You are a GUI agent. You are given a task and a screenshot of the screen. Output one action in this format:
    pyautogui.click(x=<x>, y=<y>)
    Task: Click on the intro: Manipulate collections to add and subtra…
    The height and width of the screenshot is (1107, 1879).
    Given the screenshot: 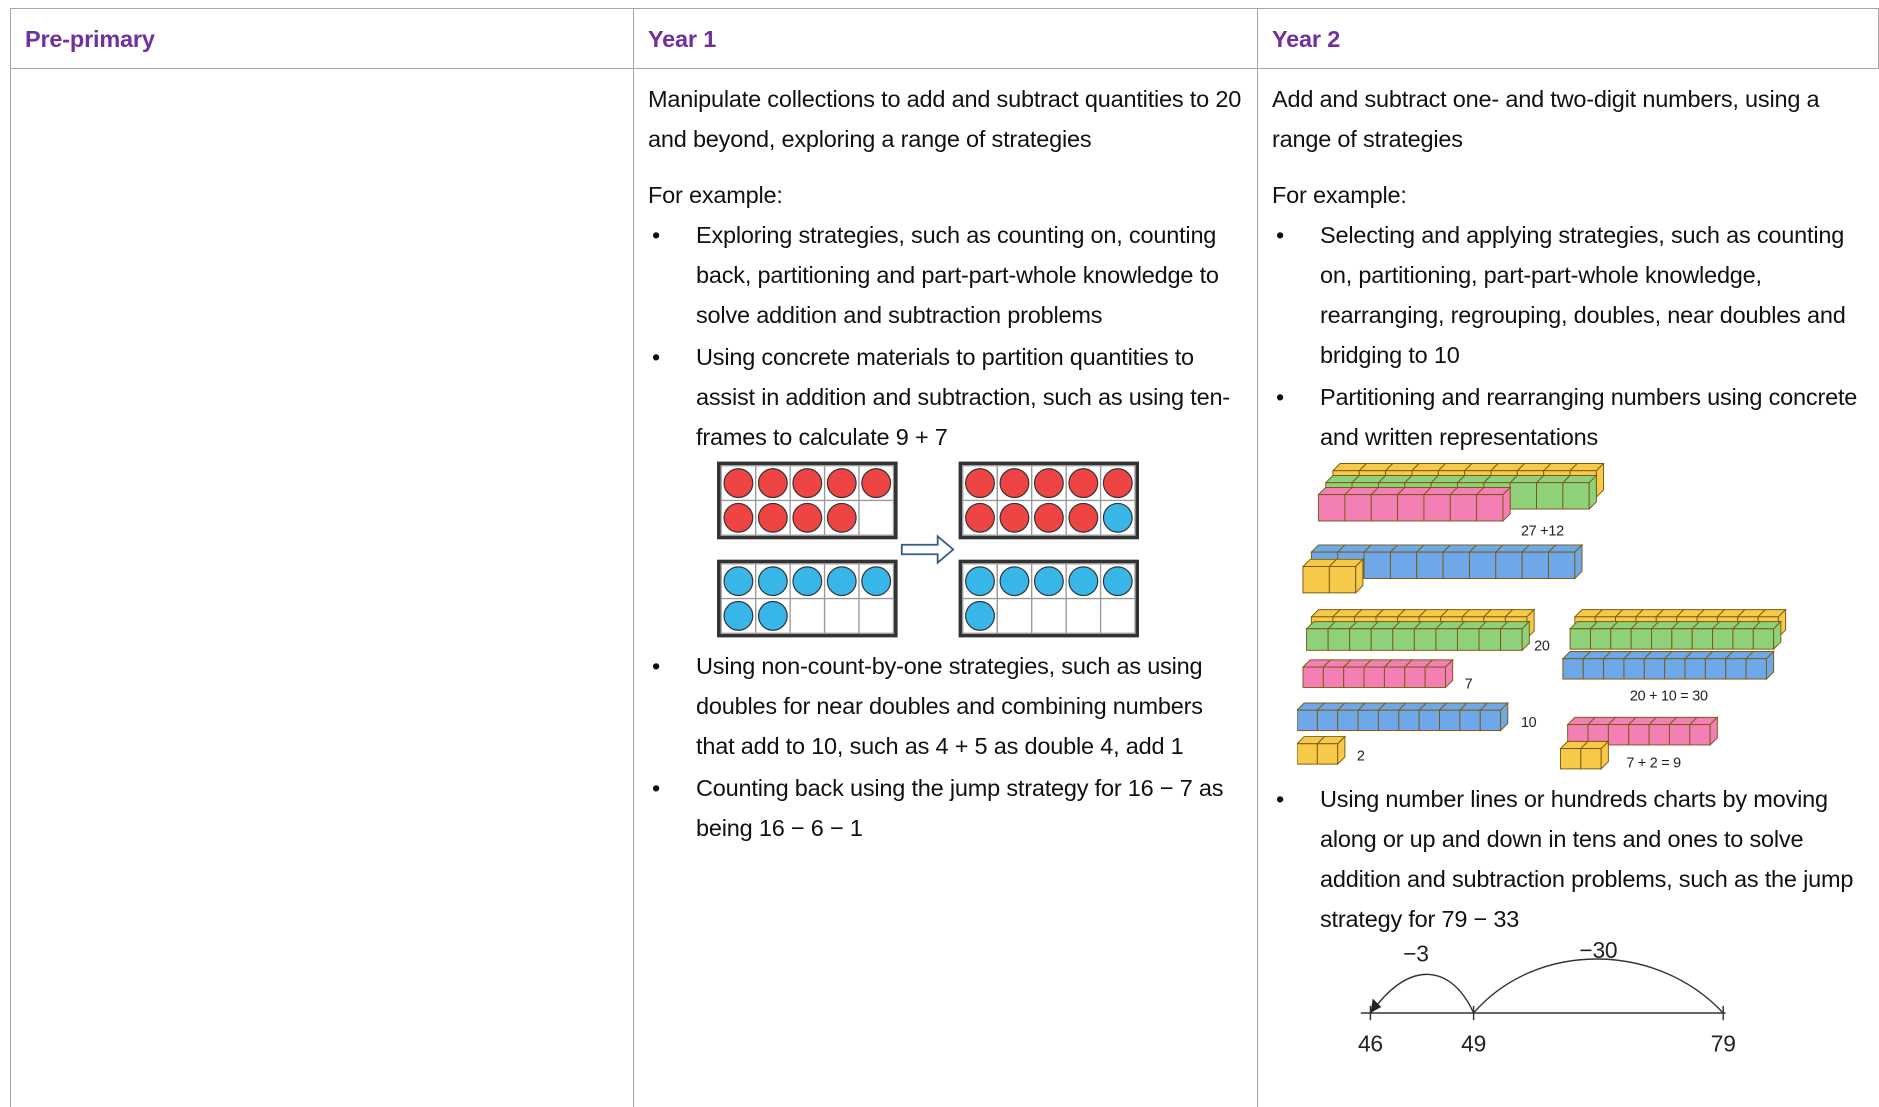 What is the action you would take?
    pyautogui.click(x=945, y=119)
    